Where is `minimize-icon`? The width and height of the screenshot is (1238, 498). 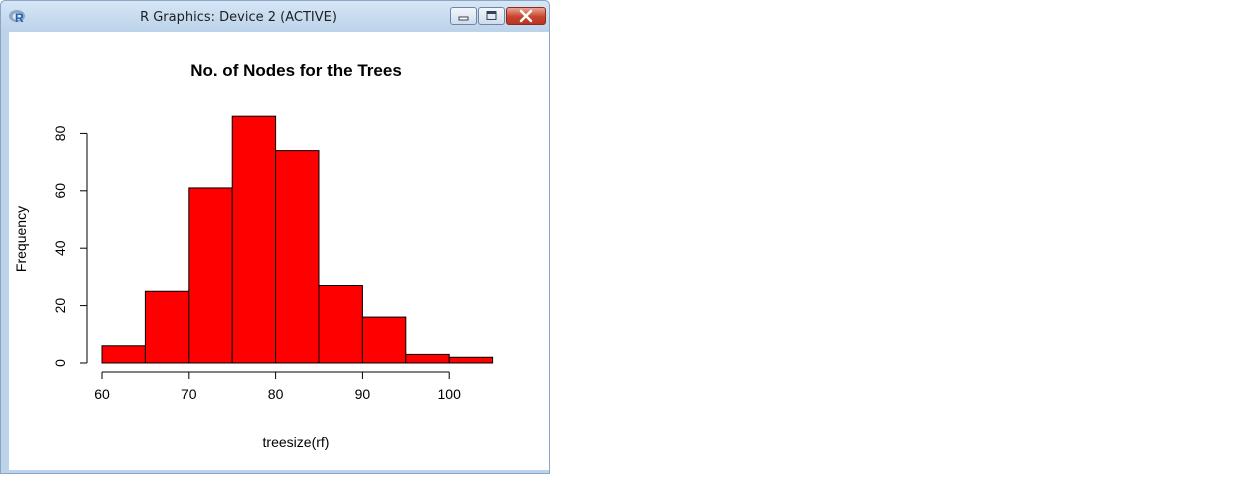
minimize-icon is located at coordinates (463, 18).